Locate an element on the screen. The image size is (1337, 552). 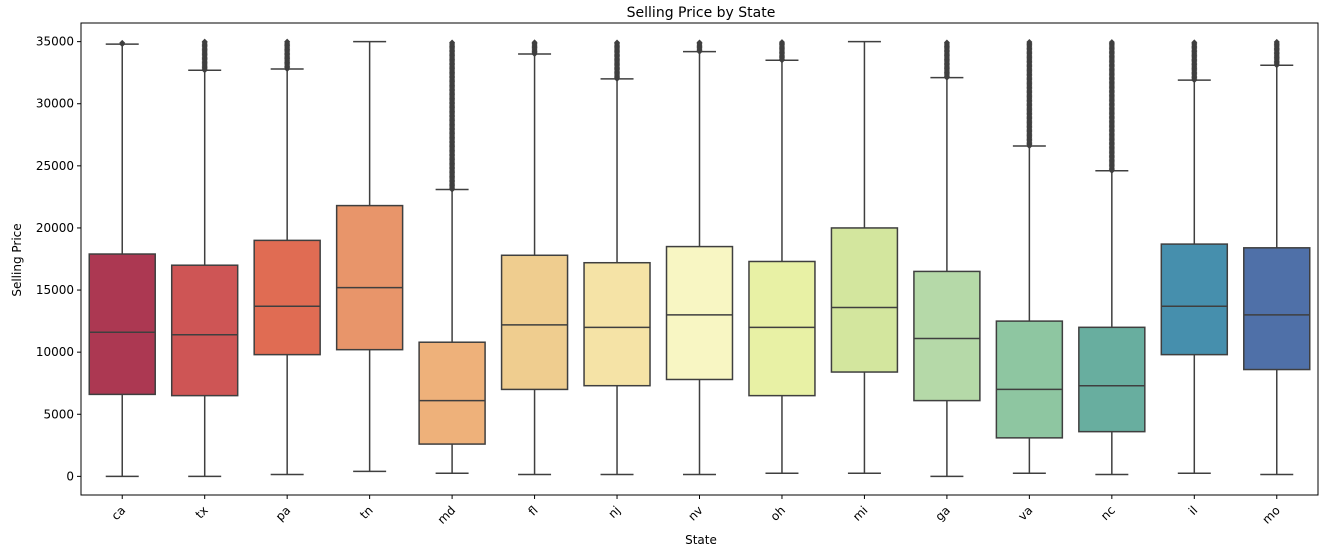
x-tick-label-va: va is located at coordinates (1025, 513).